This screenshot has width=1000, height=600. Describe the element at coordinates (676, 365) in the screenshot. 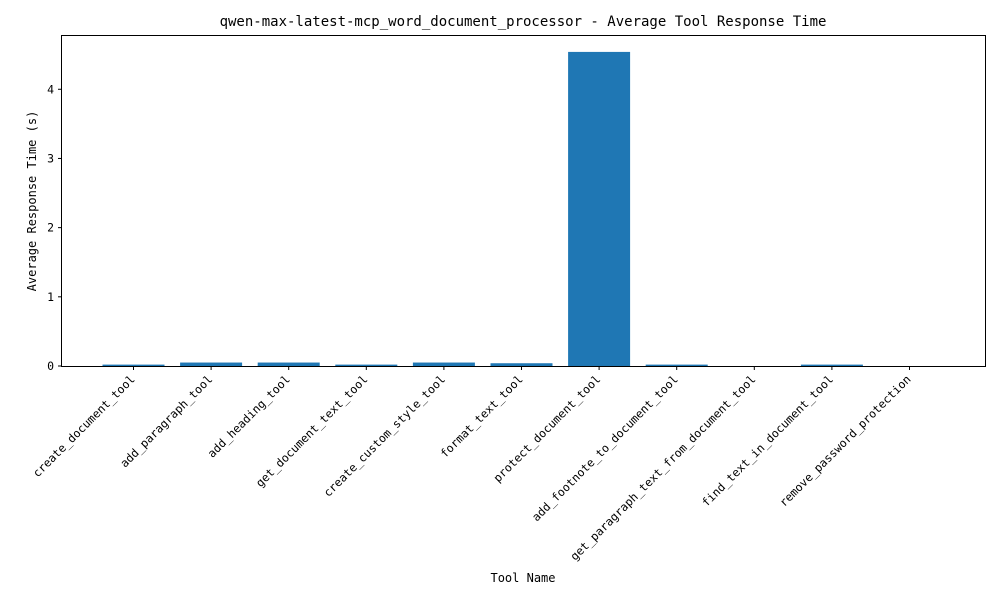

I see `bar-add-footnote-to-document-tool` at that location.